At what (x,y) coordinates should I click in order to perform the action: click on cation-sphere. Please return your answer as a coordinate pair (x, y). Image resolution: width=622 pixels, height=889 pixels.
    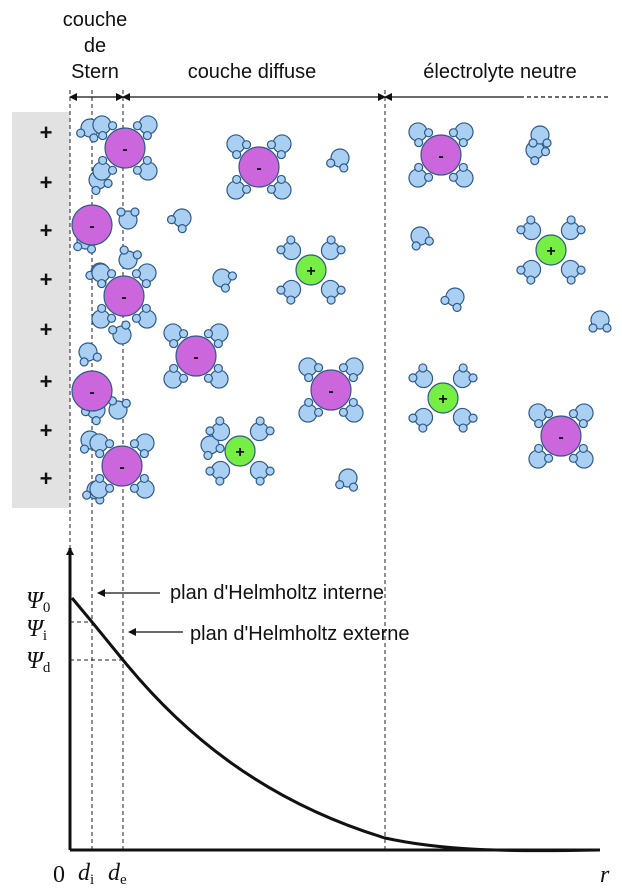
    Looking at the image, I should click on (551, 250).